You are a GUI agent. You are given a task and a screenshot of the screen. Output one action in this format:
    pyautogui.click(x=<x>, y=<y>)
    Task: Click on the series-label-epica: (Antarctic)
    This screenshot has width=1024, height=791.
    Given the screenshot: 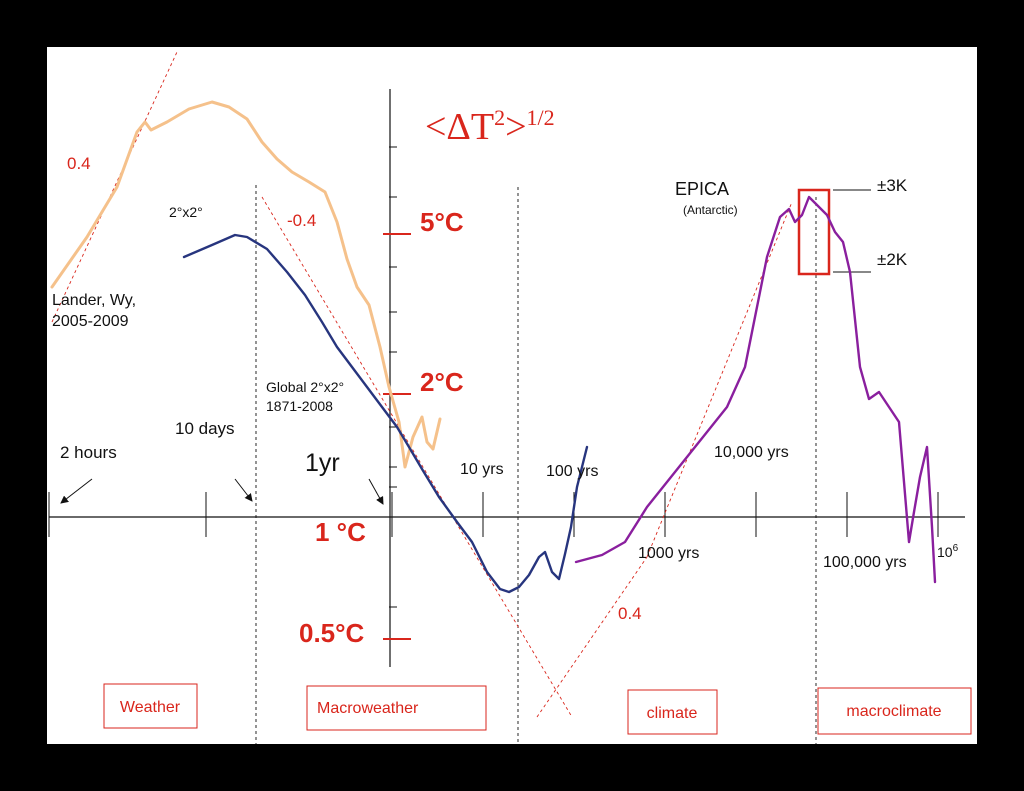 What is the action you would take?
    pyautogui.click(x=710, y=210)
    